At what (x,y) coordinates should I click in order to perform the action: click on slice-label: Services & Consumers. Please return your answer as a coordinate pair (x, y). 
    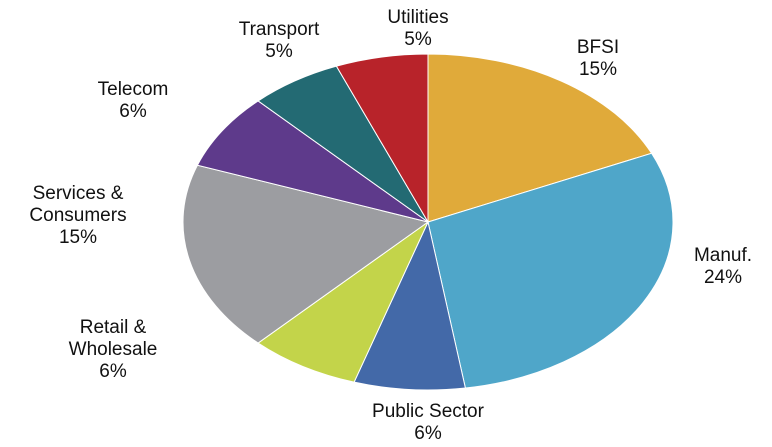
    Looking at the image, I should click on (77, 204).